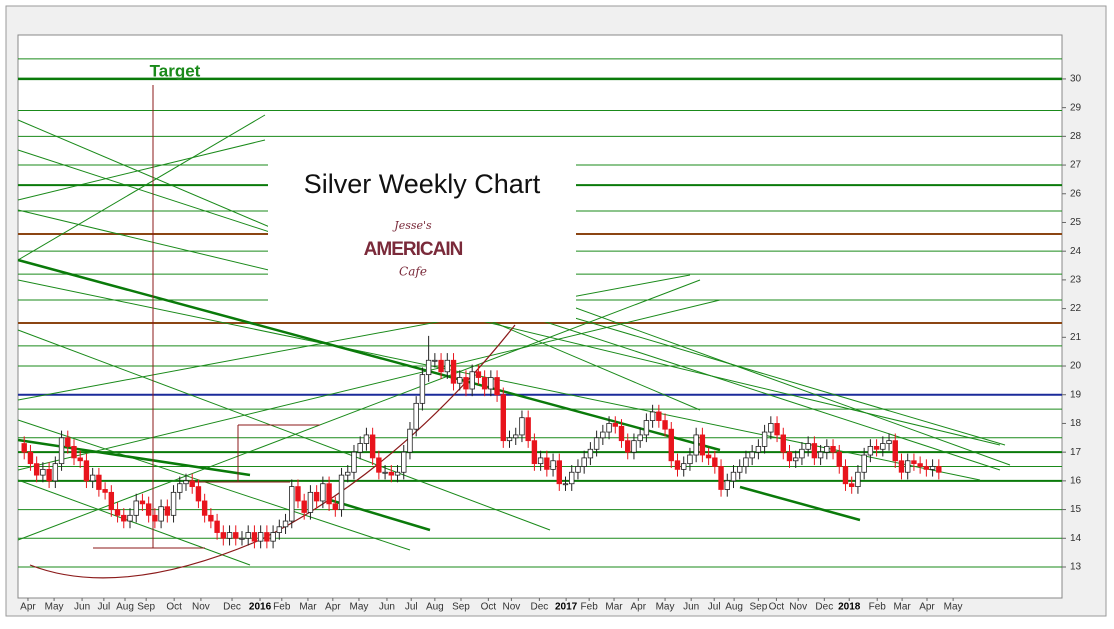 This screenshot has height=629, width=1114. I want to click on y-tick-label: 28, so click(1076, 136).